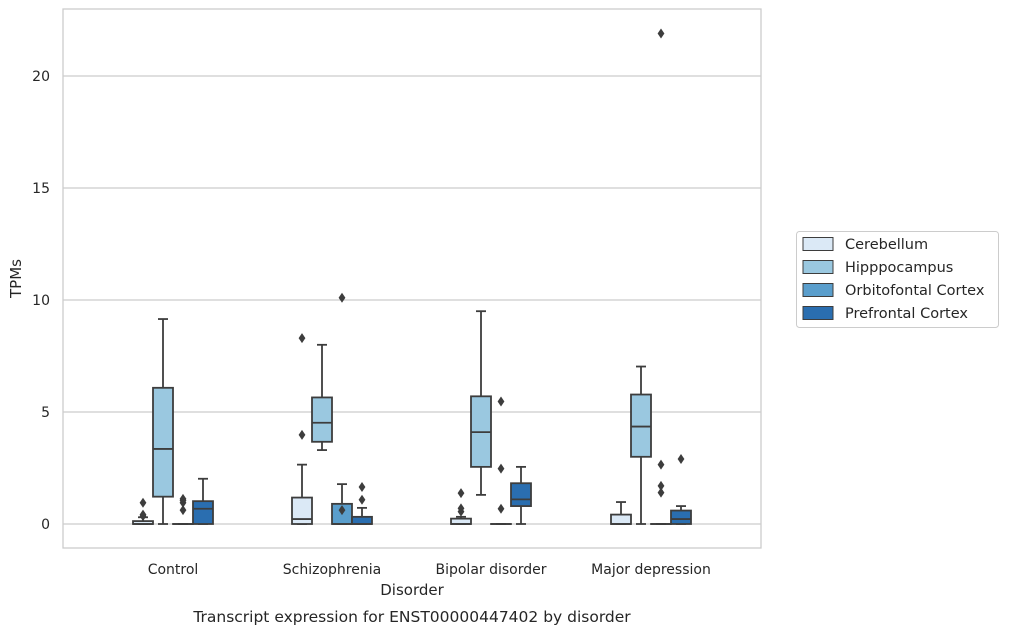  I want to click on y-tick-label: 10, so click(41, 301).